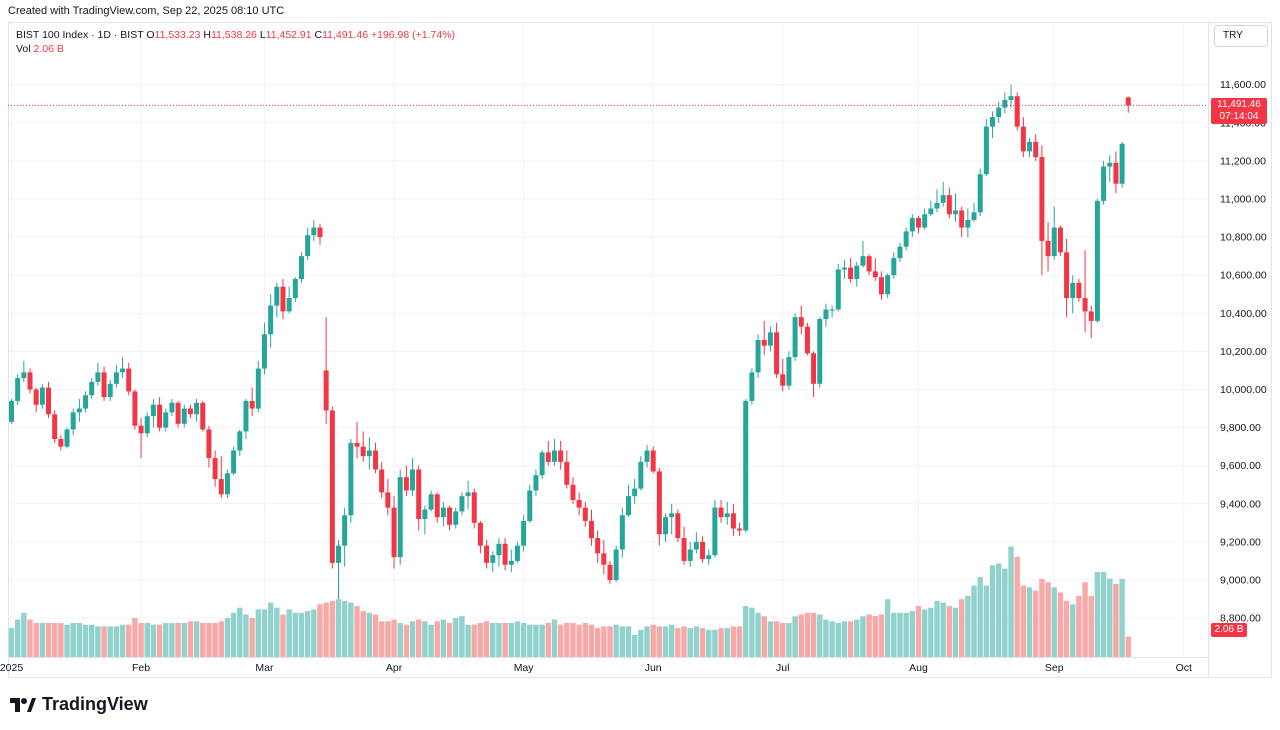 This screenshot has height=730, width=1280. I want to click on tradingview-logo-icon, so click(23, 704).